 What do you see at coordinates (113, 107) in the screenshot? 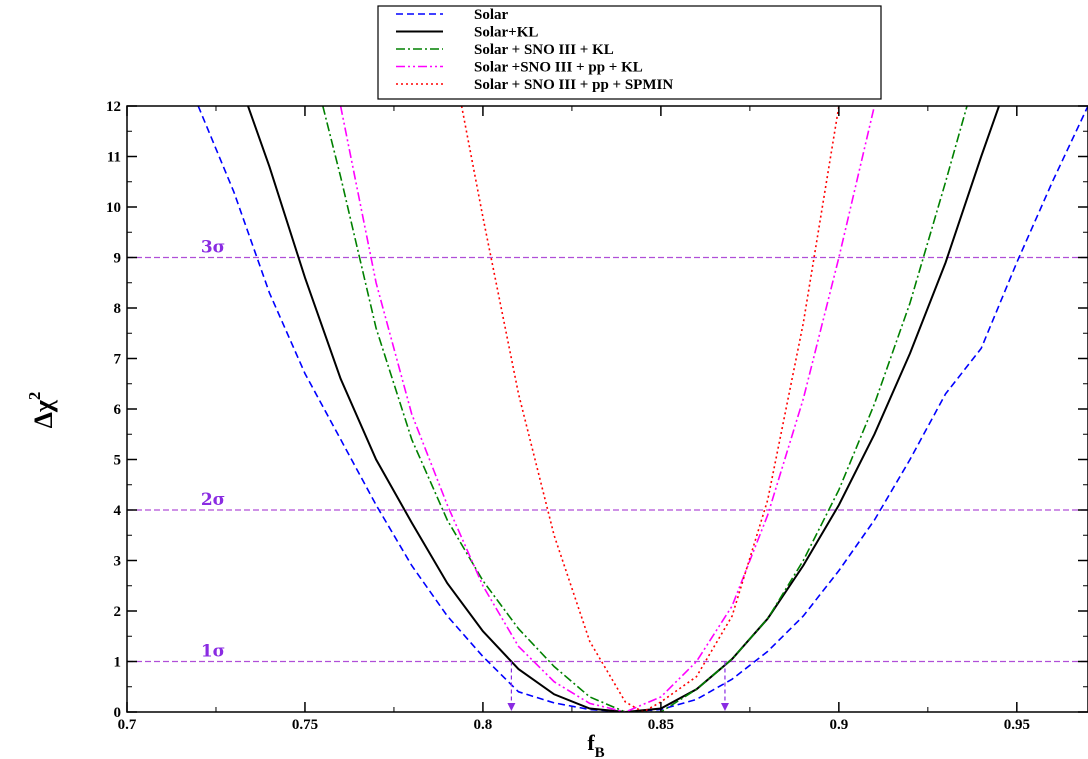
I see `y-tick-label-12: 12` at bounding box center [113, 107].